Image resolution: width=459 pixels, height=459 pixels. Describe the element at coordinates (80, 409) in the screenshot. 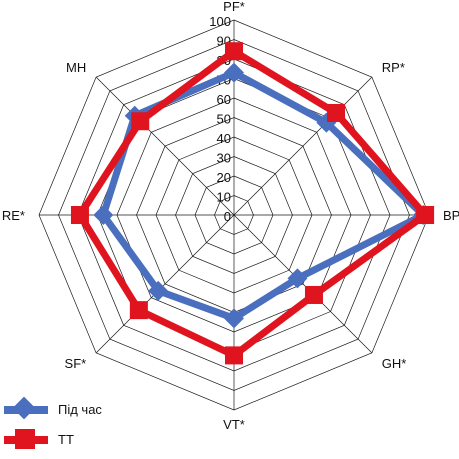

I see `legend-label-series-1: Під час` at that location.